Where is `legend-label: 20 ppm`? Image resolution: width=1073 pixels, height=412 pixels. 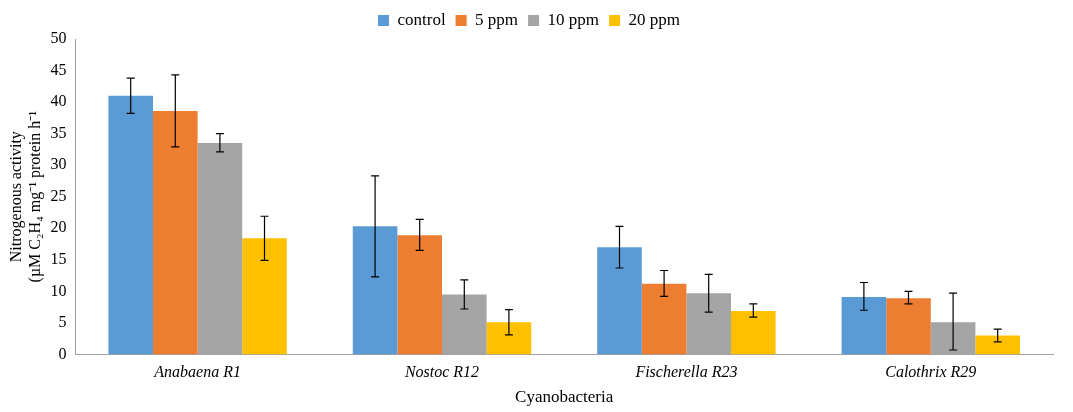 legend-label: 20 ppm is located at coordinates (654, 19).